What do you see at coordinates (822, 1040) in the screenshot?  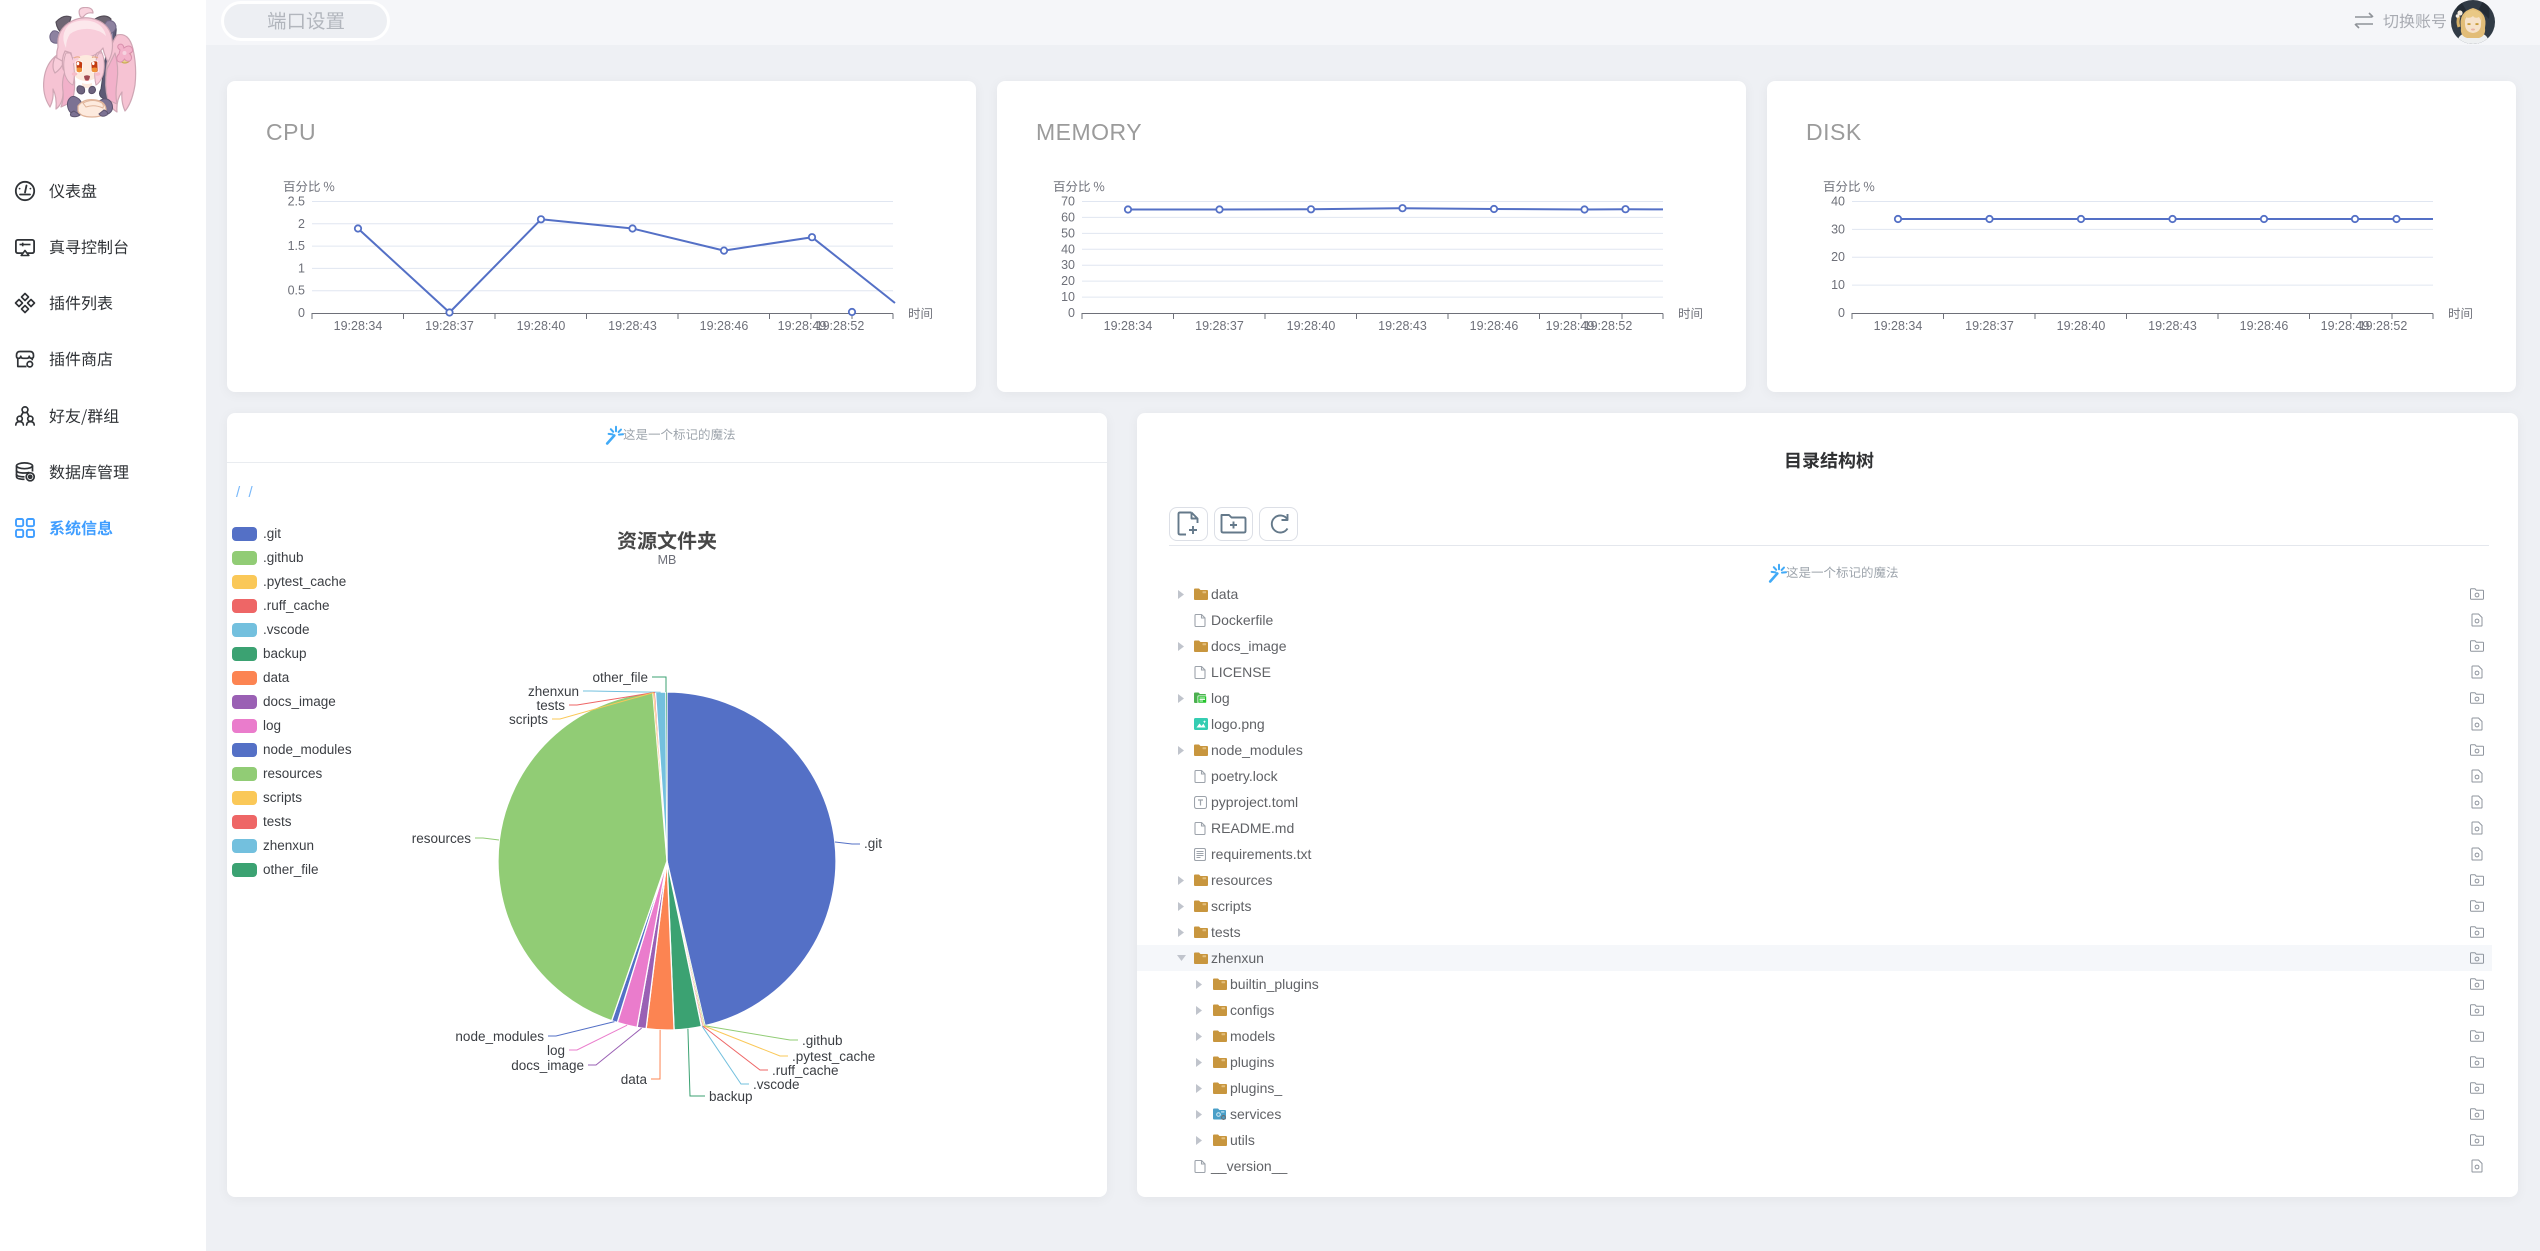 I see `svg-text: .github` at bounding box center [822, 1040].